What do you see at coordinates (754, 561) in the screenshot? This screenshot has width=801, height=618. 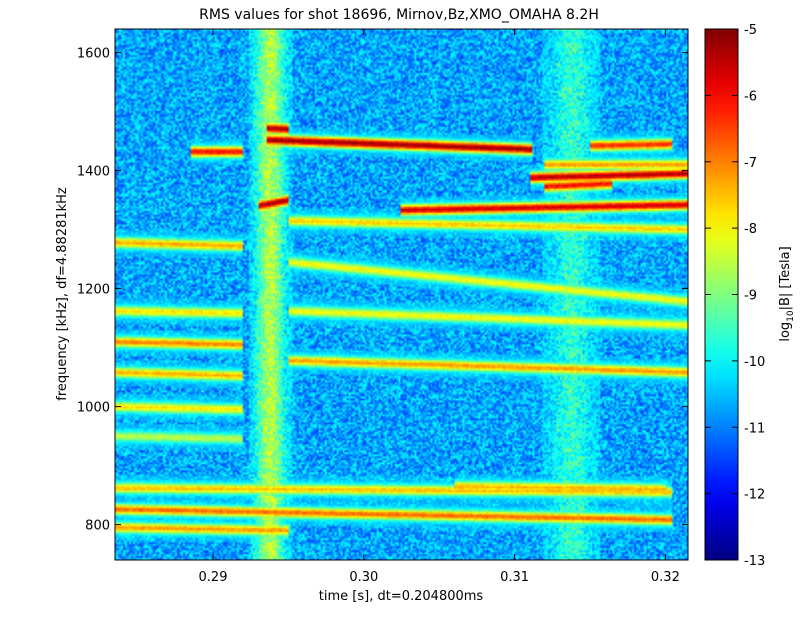 I see `colorbar-tick-label: -13` at bounding box center [754, 561].